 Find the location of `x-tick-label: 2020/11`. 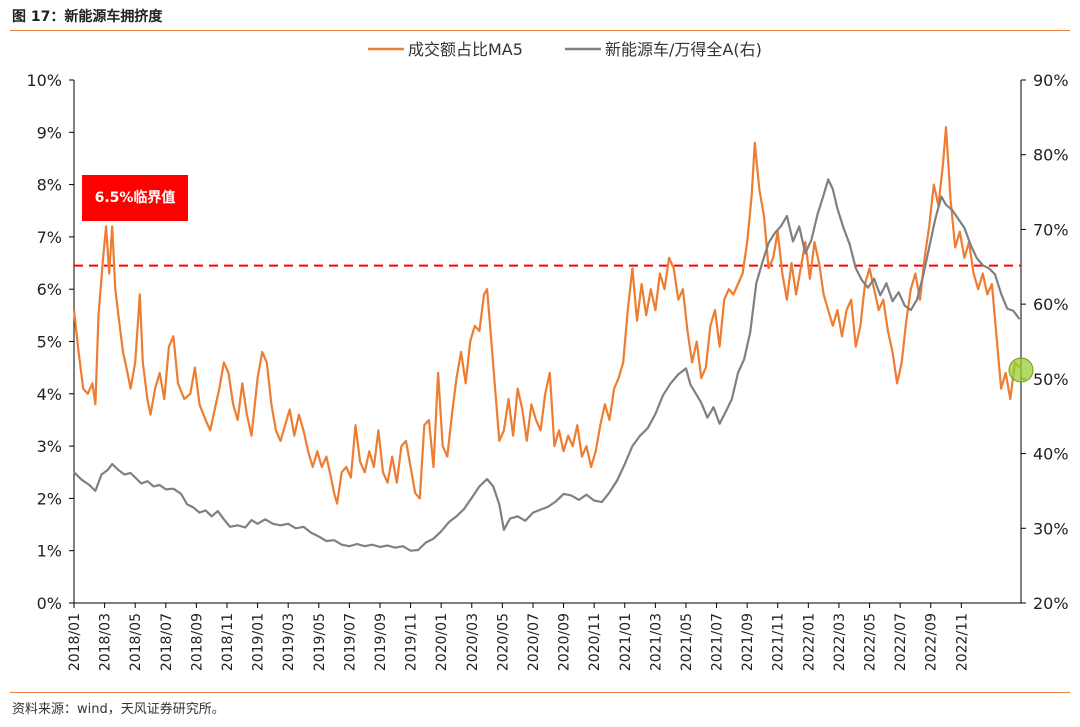

x-tick-label: 2020/11 is located at coordinates (595, 642).